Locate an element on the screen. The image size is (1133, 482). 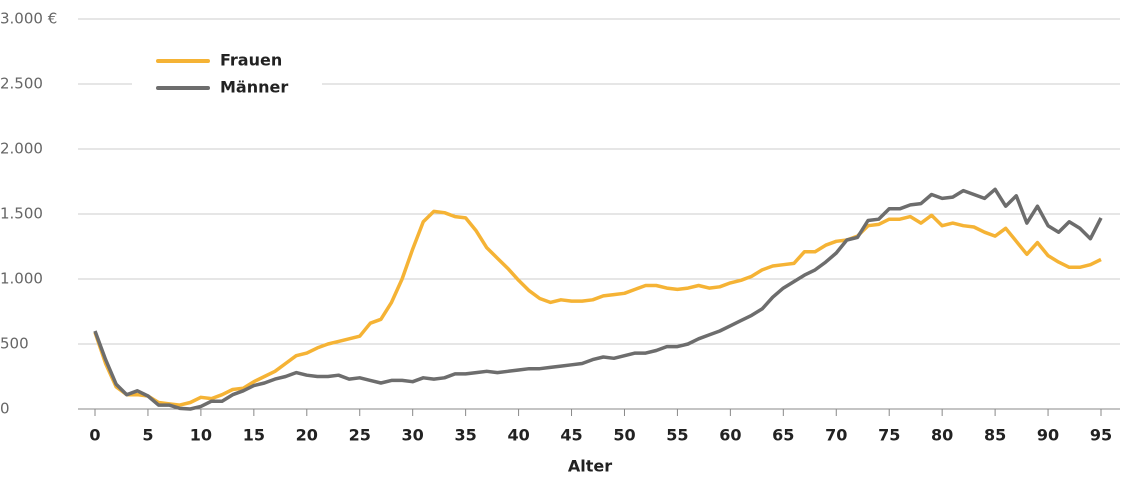
y-tick-label: 3.000 € is located at coordinates (28, 19).